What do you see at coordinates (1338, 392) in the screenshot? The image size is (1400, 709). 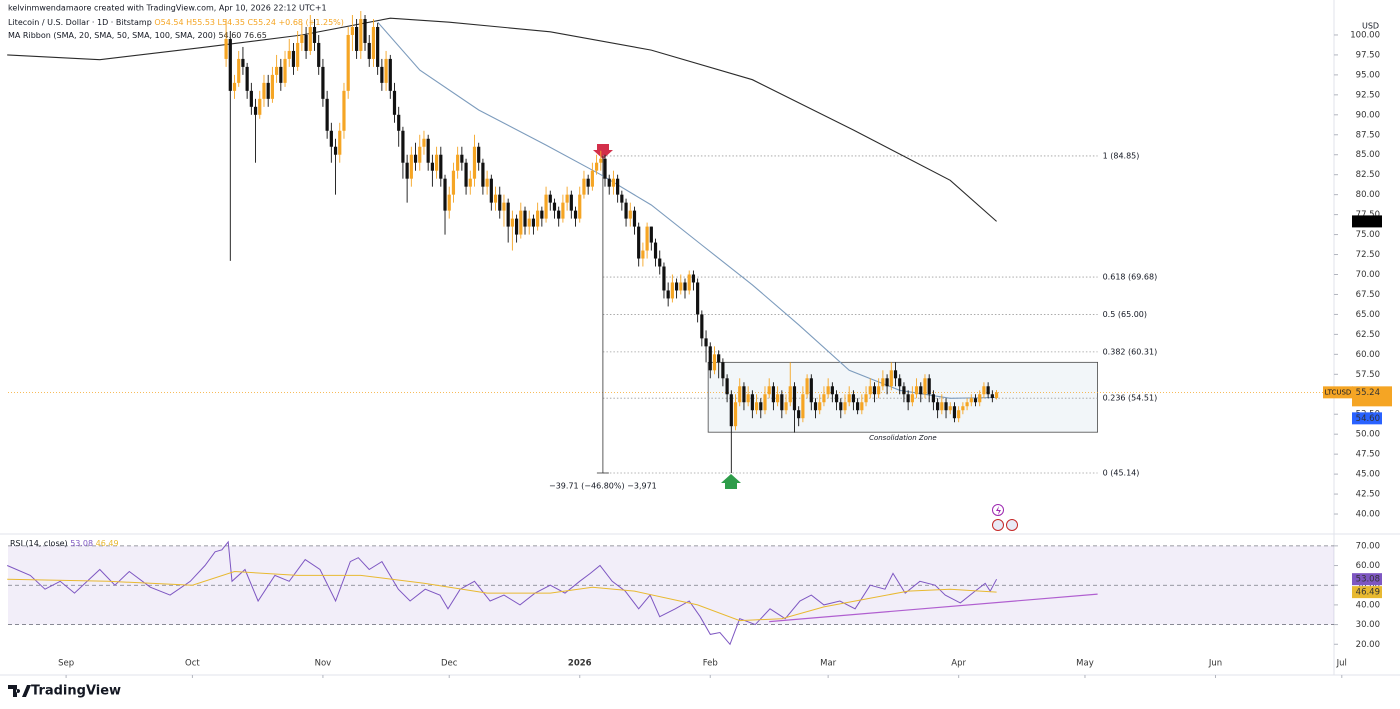 I see `symbol-box` at bounding box center [1338, 392].